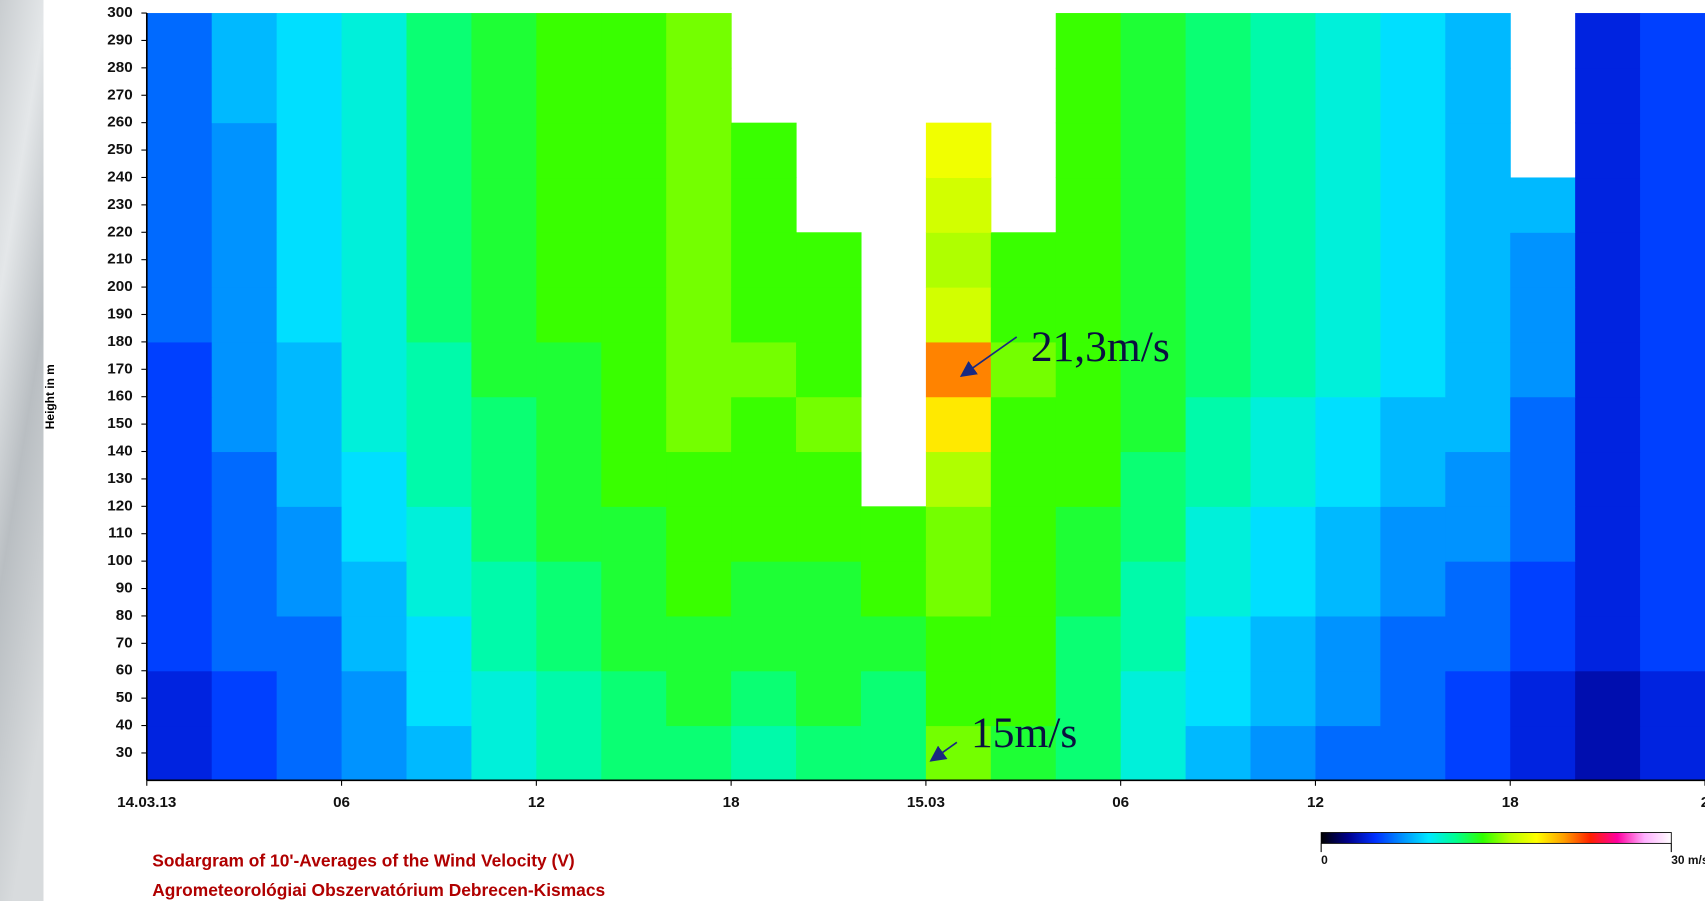 This screenshot has width=1705, height=901. What do you see at coordinates (1510, 802) in the screenshot?
I see `x-tick-label: 18` at bounding box center [1510, 802].